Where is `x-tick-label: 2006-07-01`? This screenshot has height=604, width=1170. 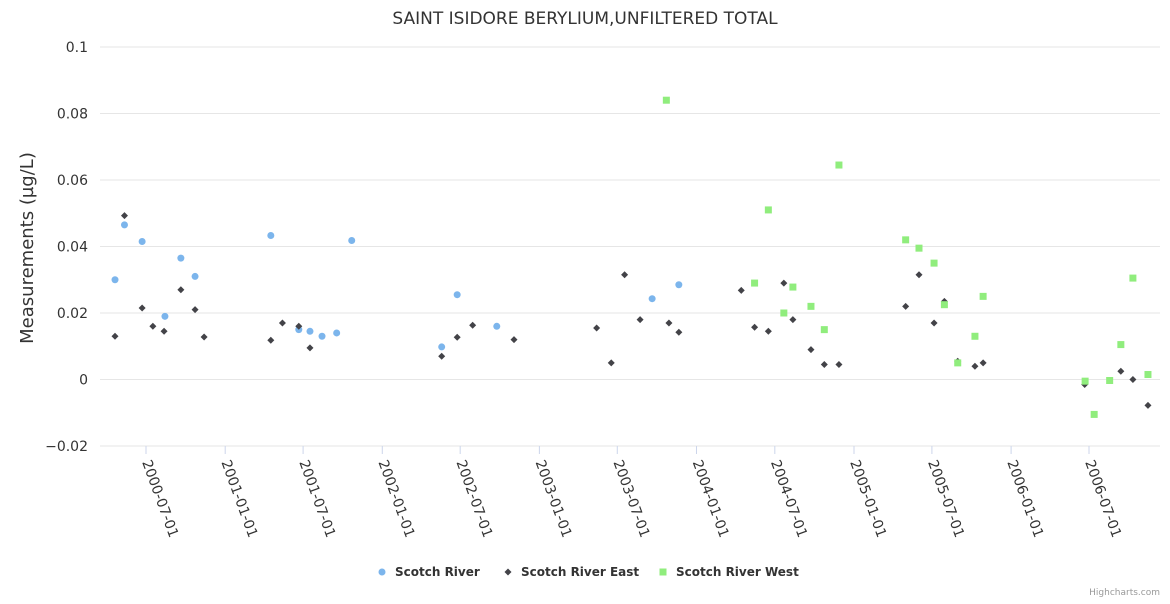
x-tick-label: 2006-07-01 is located at coordinates (1102, 499).